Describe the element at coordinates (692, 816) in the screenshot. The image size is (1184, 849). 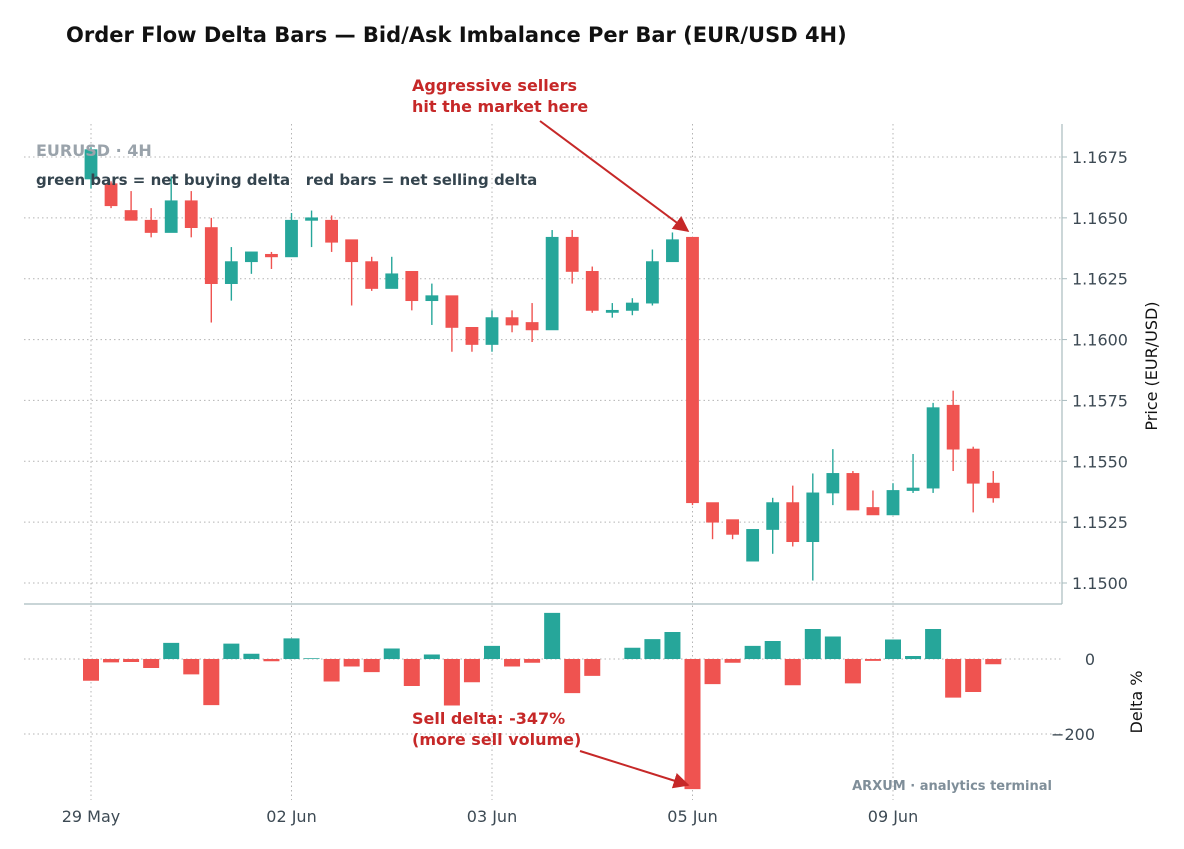
I see `x-tick-label: 05 Jun` at that location.